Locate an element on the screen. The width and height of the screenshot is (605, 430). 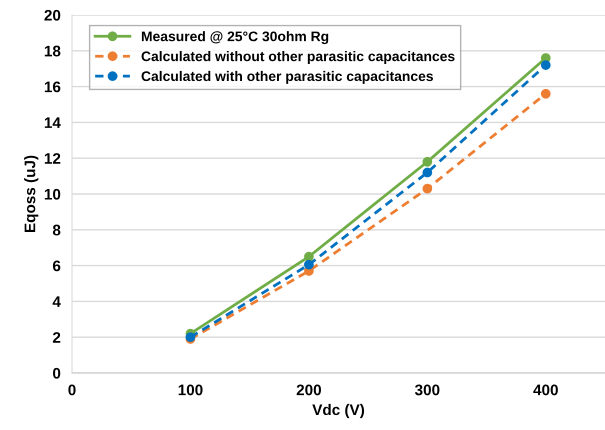
x-tick-label: 0 is located at coordinates (72, 390).